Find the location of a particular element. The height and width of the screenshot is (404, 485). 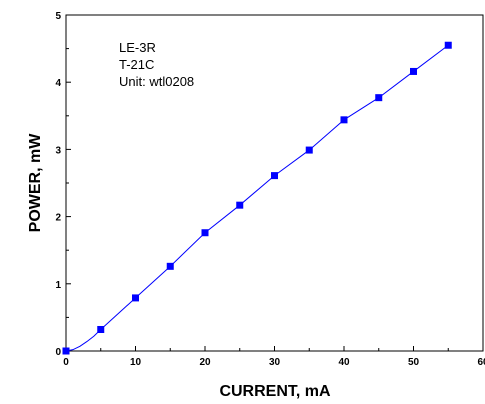

annotation-line-3: Unit: wtl0208 is located at coordinates (156, 81).